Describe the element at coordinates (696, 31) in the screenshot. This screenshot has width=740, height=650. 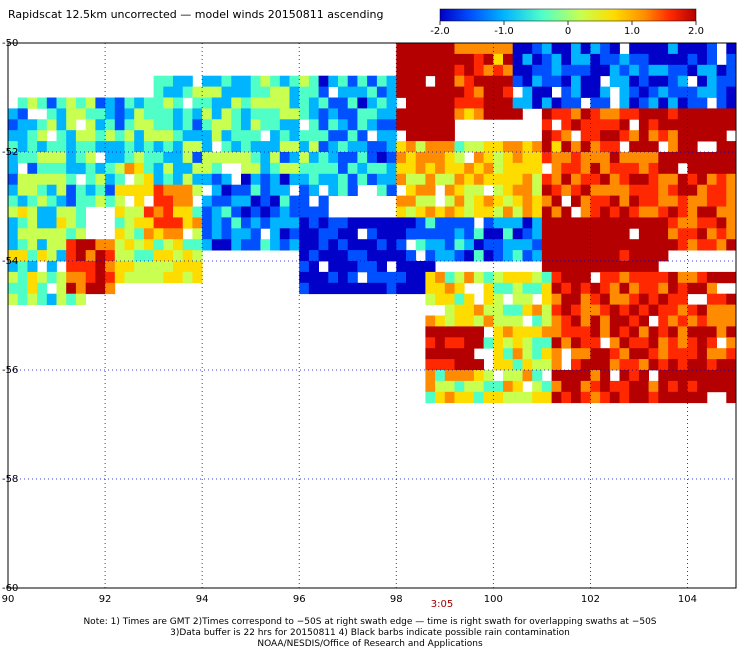
I see `colorbar-tick-label: 2.0` at that location.